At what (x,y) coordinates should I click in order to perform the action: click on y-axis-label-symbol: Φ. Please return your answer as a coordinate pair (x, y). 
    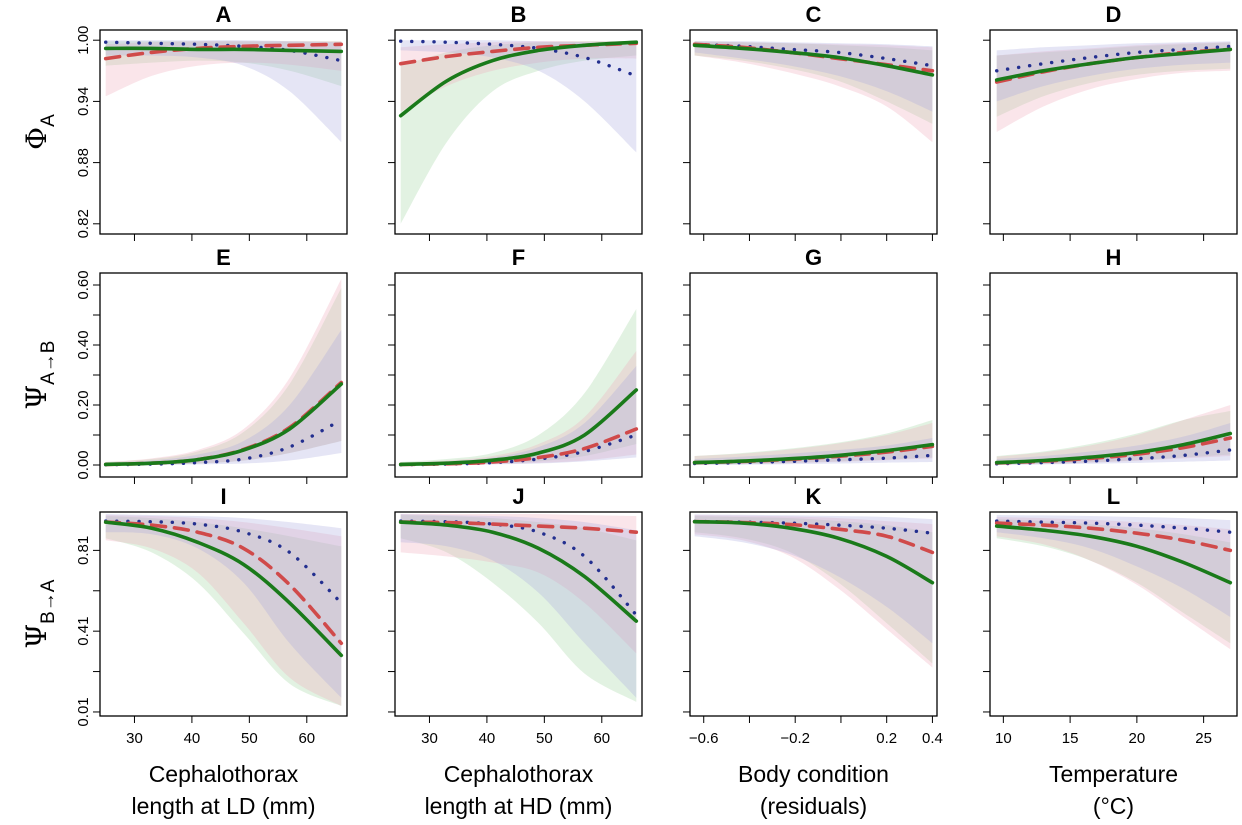
    Looking at the image, I should click on (36, 138).